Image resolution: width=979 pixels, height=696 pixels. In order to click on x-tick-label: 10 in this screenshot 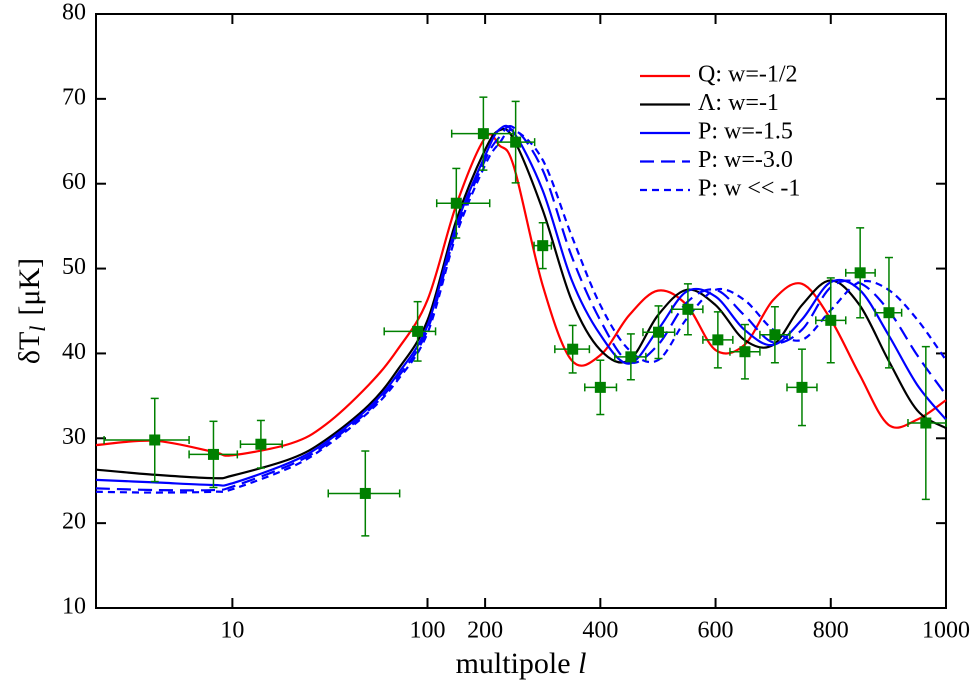, I will do `click(232, 631)`.